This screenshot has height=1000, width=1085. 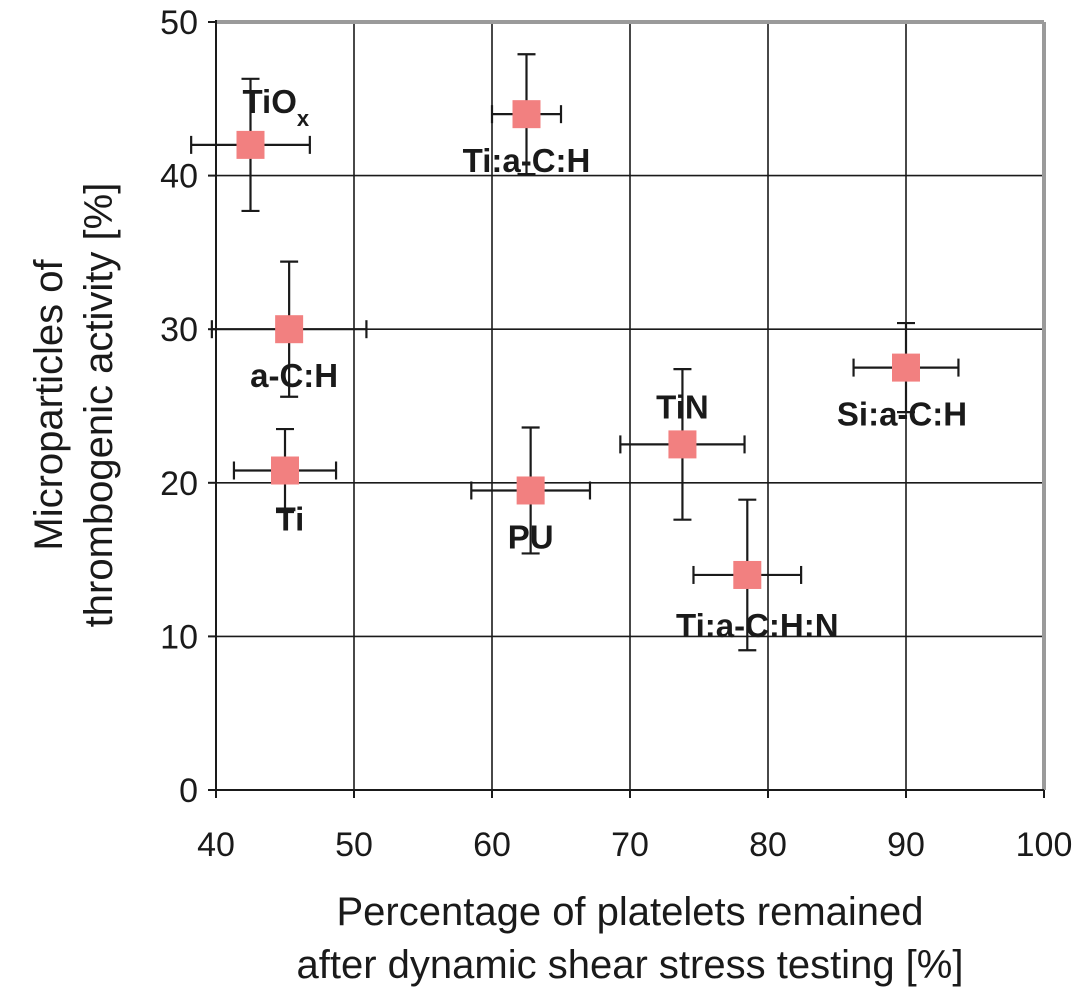 I want to click on y-tick-label: 0, so click(x=188, y=791).